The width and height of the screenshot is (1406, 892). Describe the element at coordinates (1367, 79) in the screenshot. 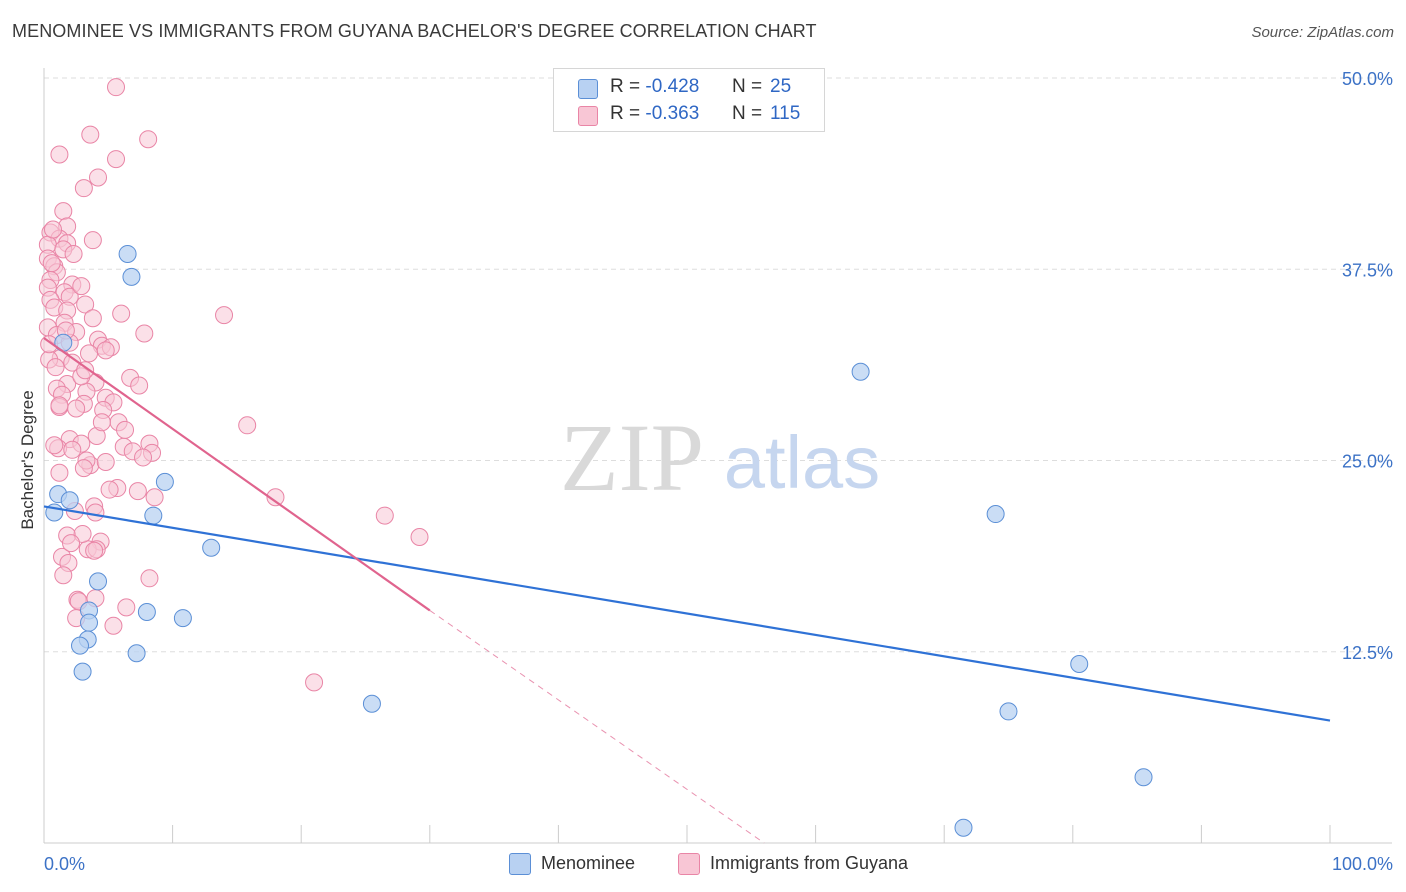

I see `y-tick-label: 50.0%` at that location.